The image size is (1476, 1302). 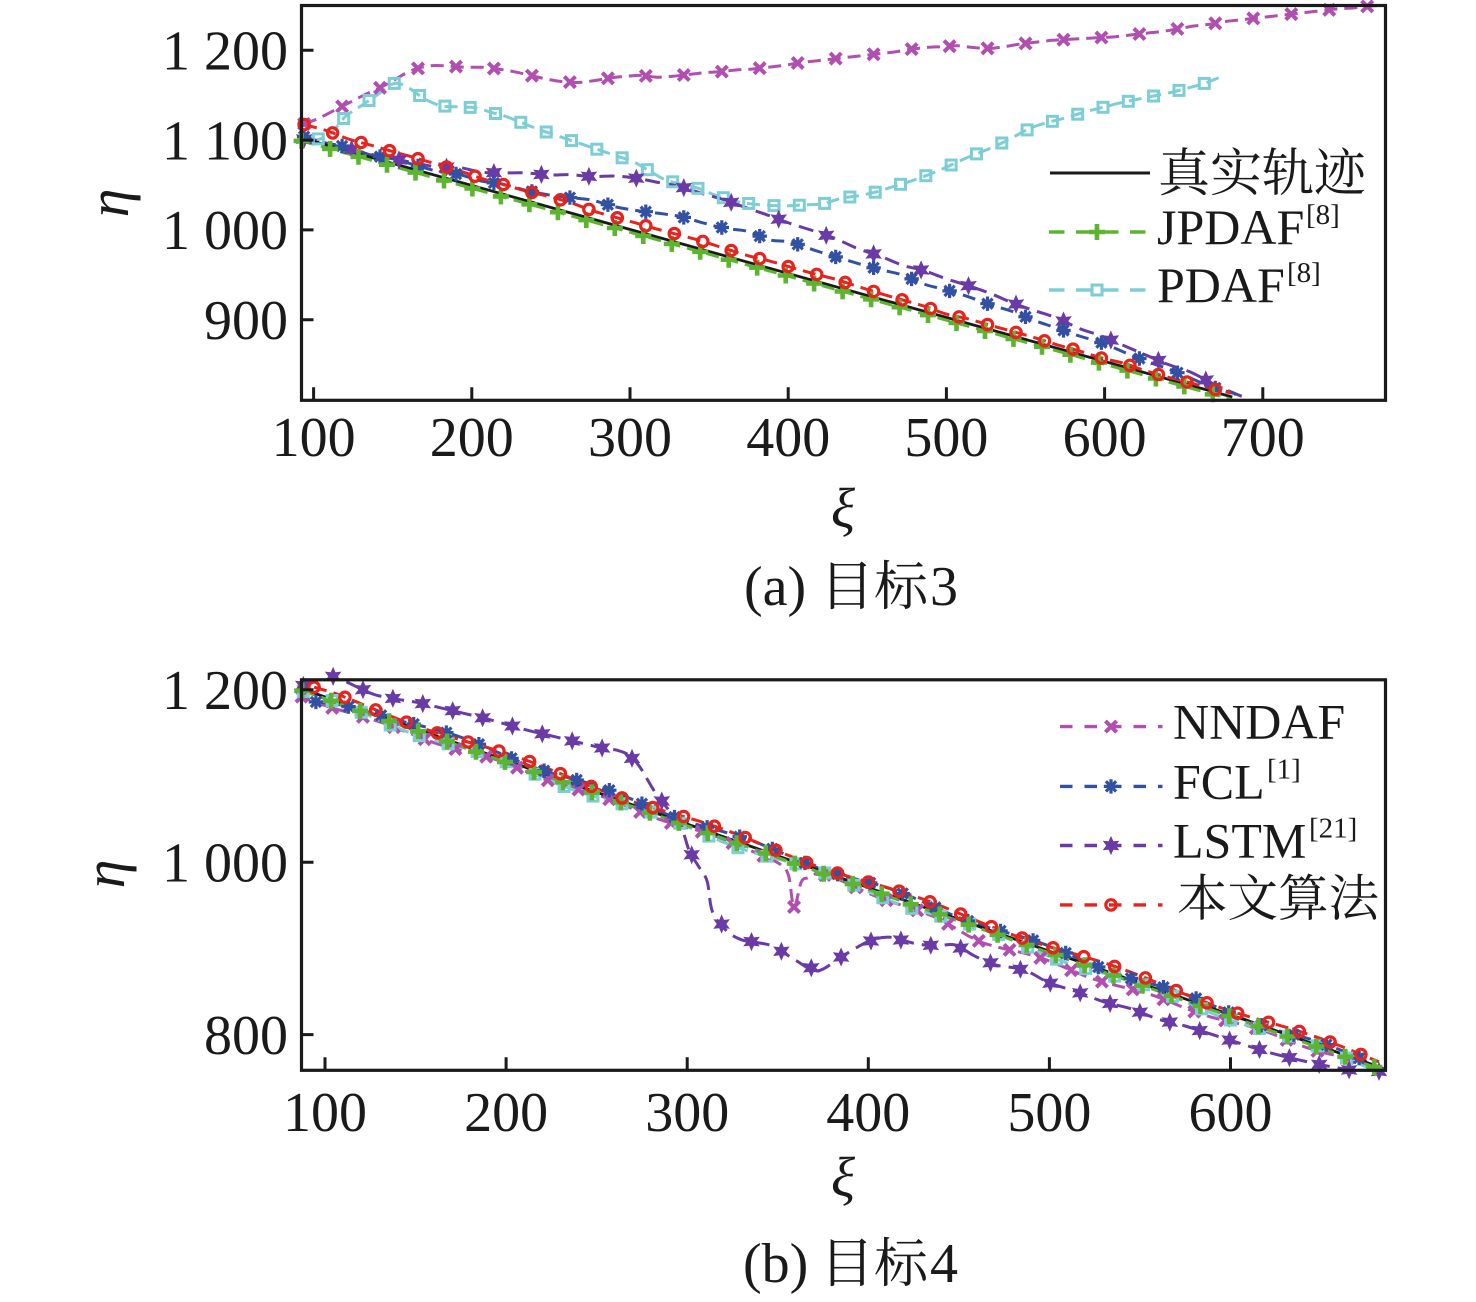 What do you see at coordinates (246, 321) in the screenshot?
I see `svg-text: 900` at bounding box center [246, 321].